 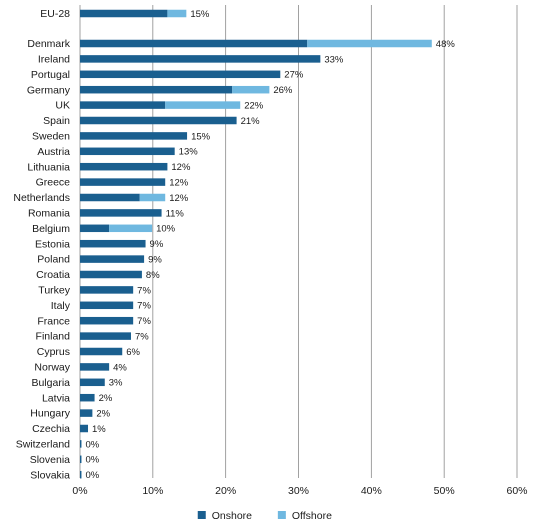 What do you see at coordinates (157, 244) in the screenshot?
I see `value-label-estonia: 9%` at bounding box center [157, 244].